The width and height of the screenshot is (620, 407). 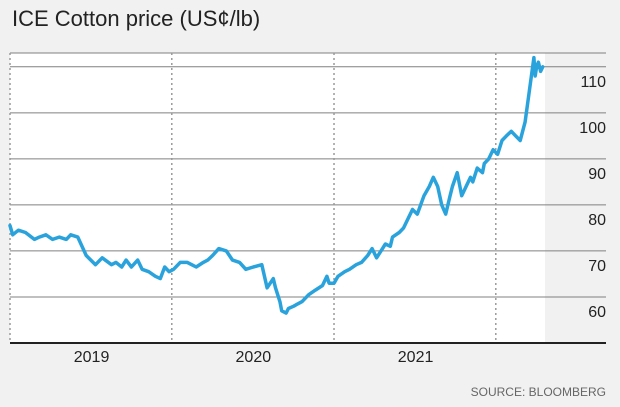 I want to click on source-note: SOURCE: BLOOMBERG, so click(x=538, y=392).